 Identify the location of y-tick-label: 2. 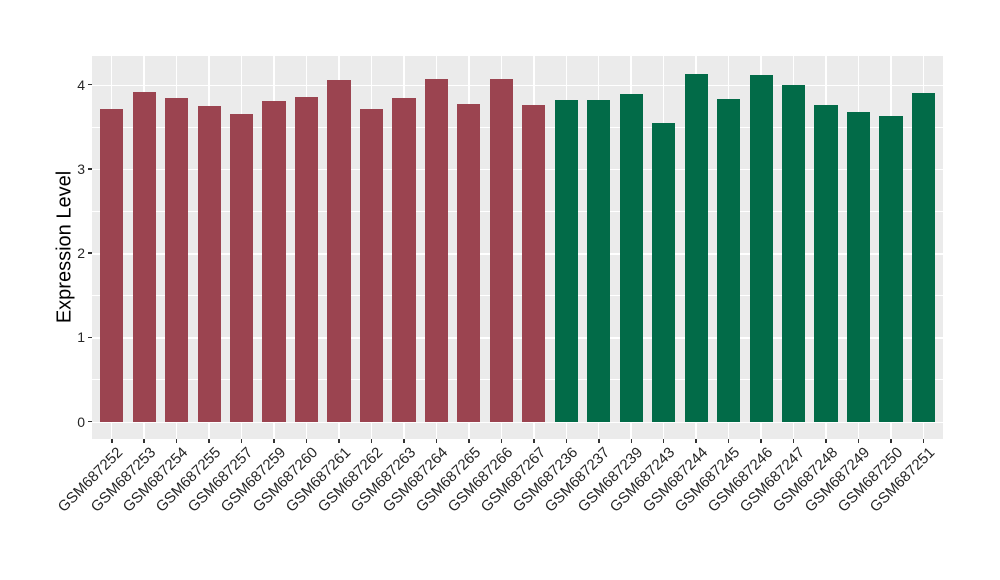
(81, 253).